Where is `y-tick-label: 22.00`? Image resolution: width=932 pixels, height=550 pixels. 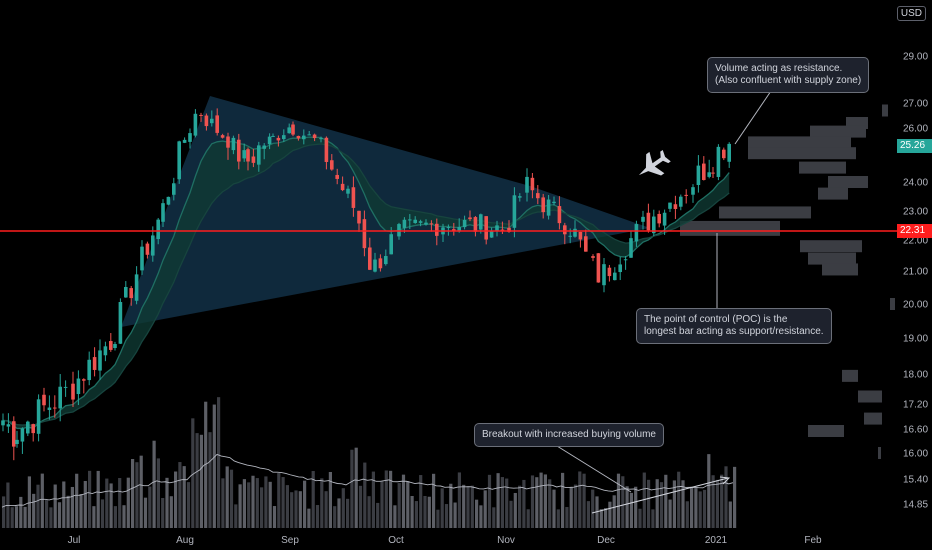
y-tick-label: 22.00 is located at coordinates (915, 241).